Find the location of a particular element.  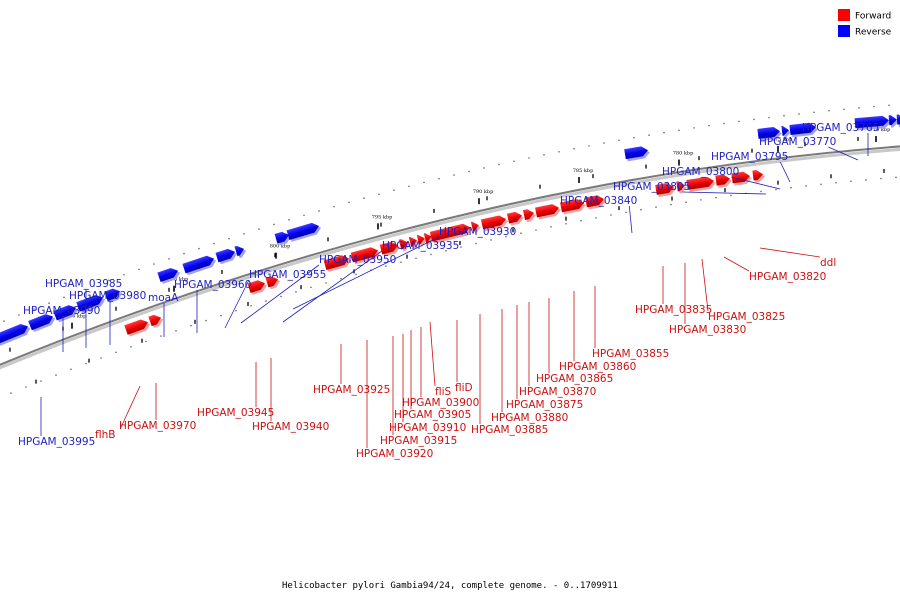

tick-label: 775 kbp is located at coordinates (782, 140).